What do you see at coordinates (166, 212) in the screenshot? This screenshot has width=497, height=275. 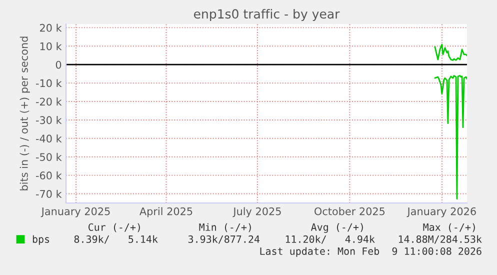 I see `x-tick-label: April 2025` at bounding box center [166, 212].